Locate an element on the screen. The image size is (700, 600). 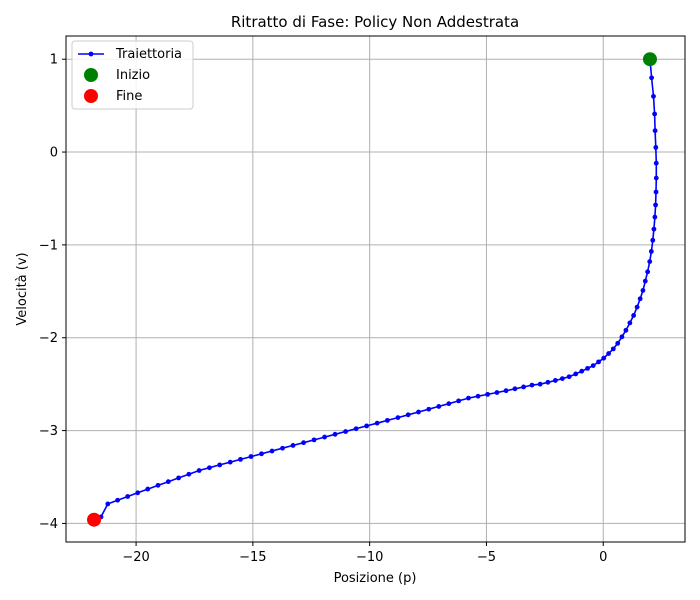
legend-label-trajectory: Traiettoria is located at coordinates (148, 54).